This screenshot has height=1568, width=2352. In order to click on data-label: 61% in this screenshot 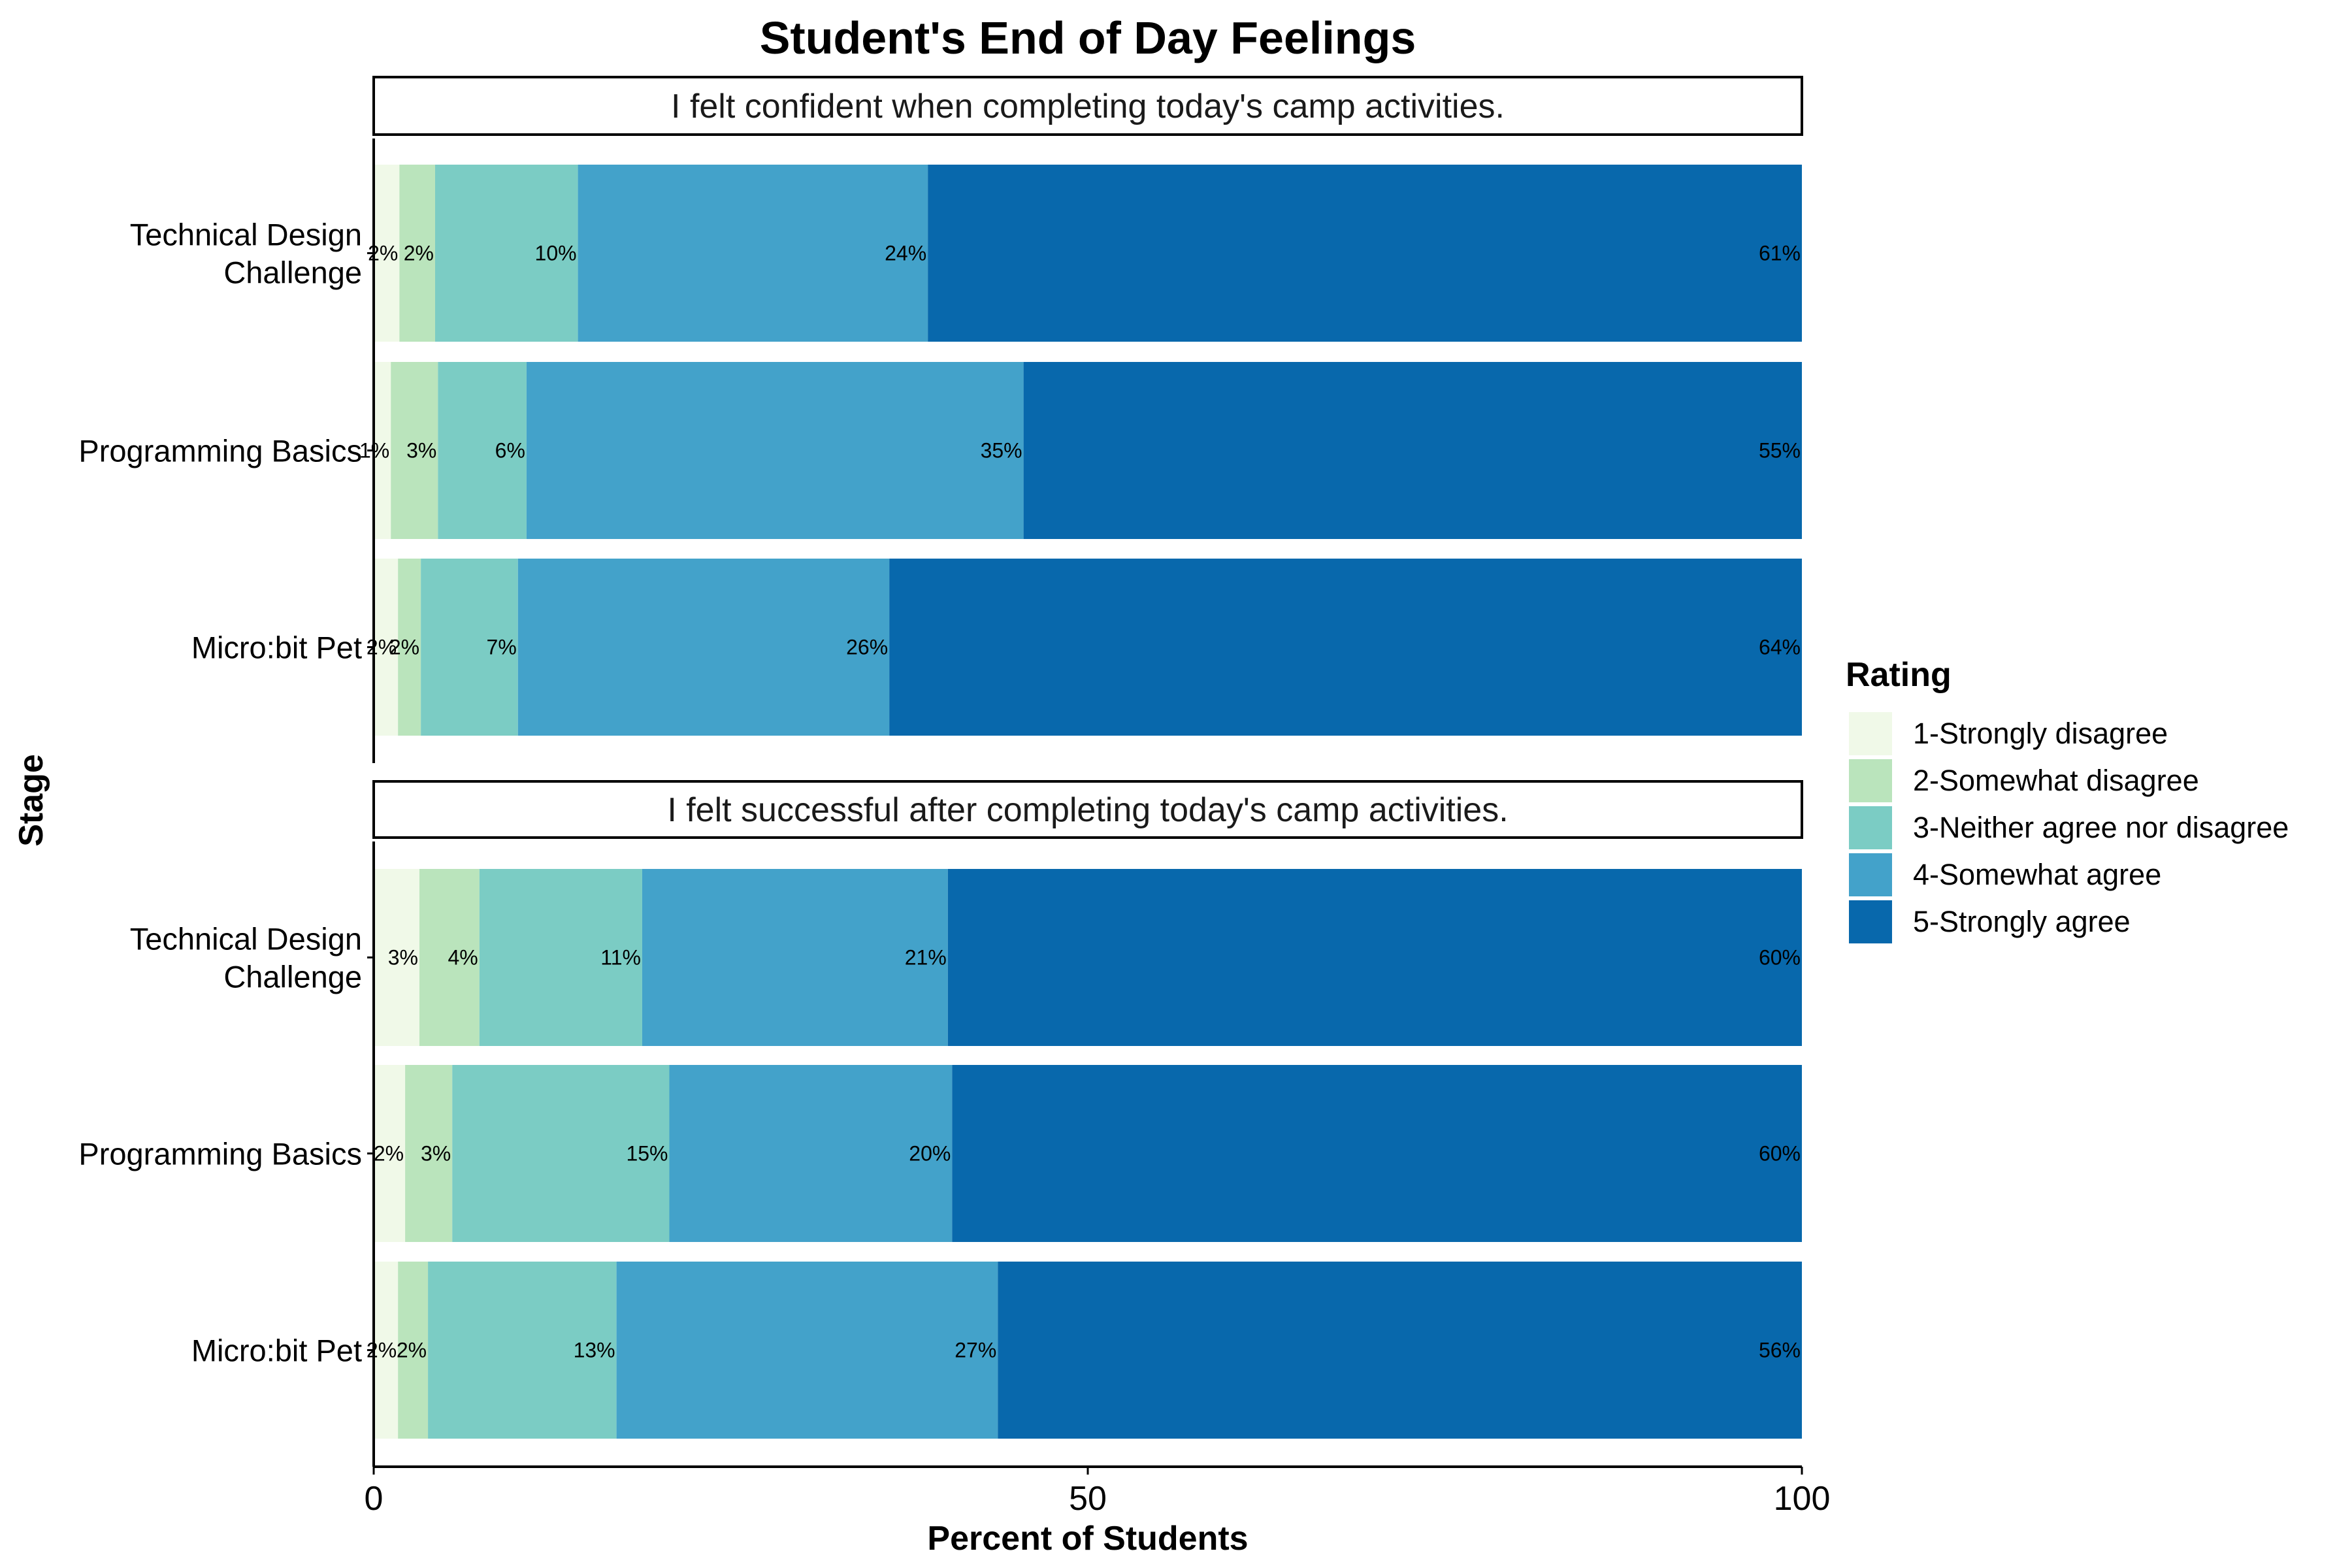, I will do `click(1780, 253)`.